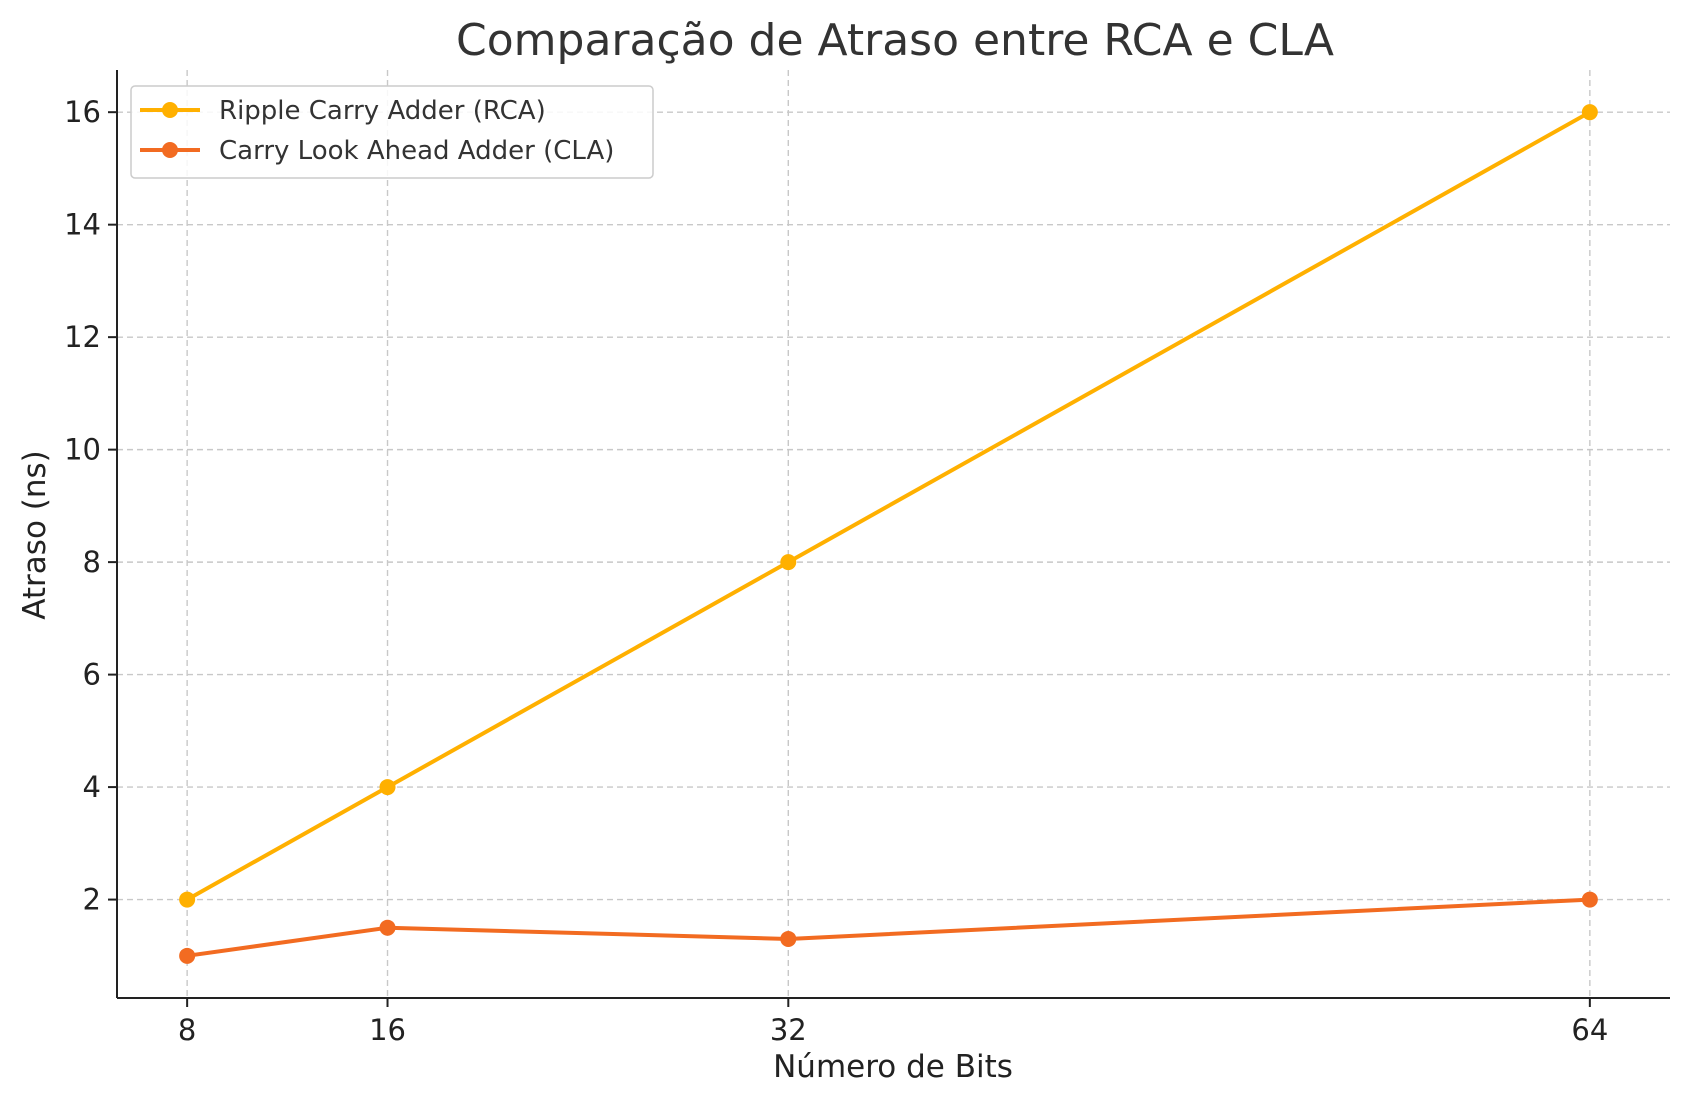 The width and height of the screenshot is (1686, 1102). Describe the element at coordinates (170, 150) in the screenshot. I see `legend-marker-cla` at that location.